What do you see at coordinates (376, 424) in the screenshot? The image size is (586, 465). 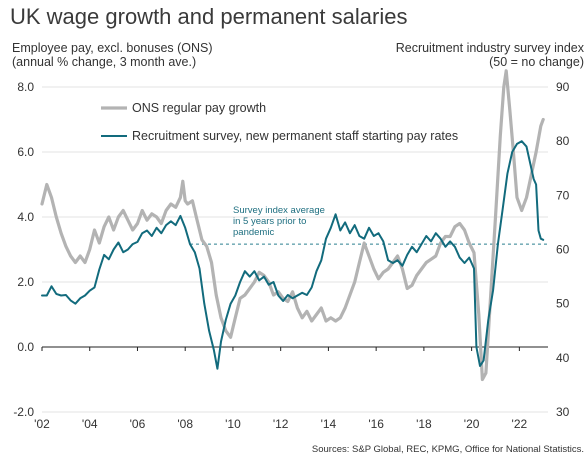 I see `x-tick-label: '16` at bounding box center [376, 424].